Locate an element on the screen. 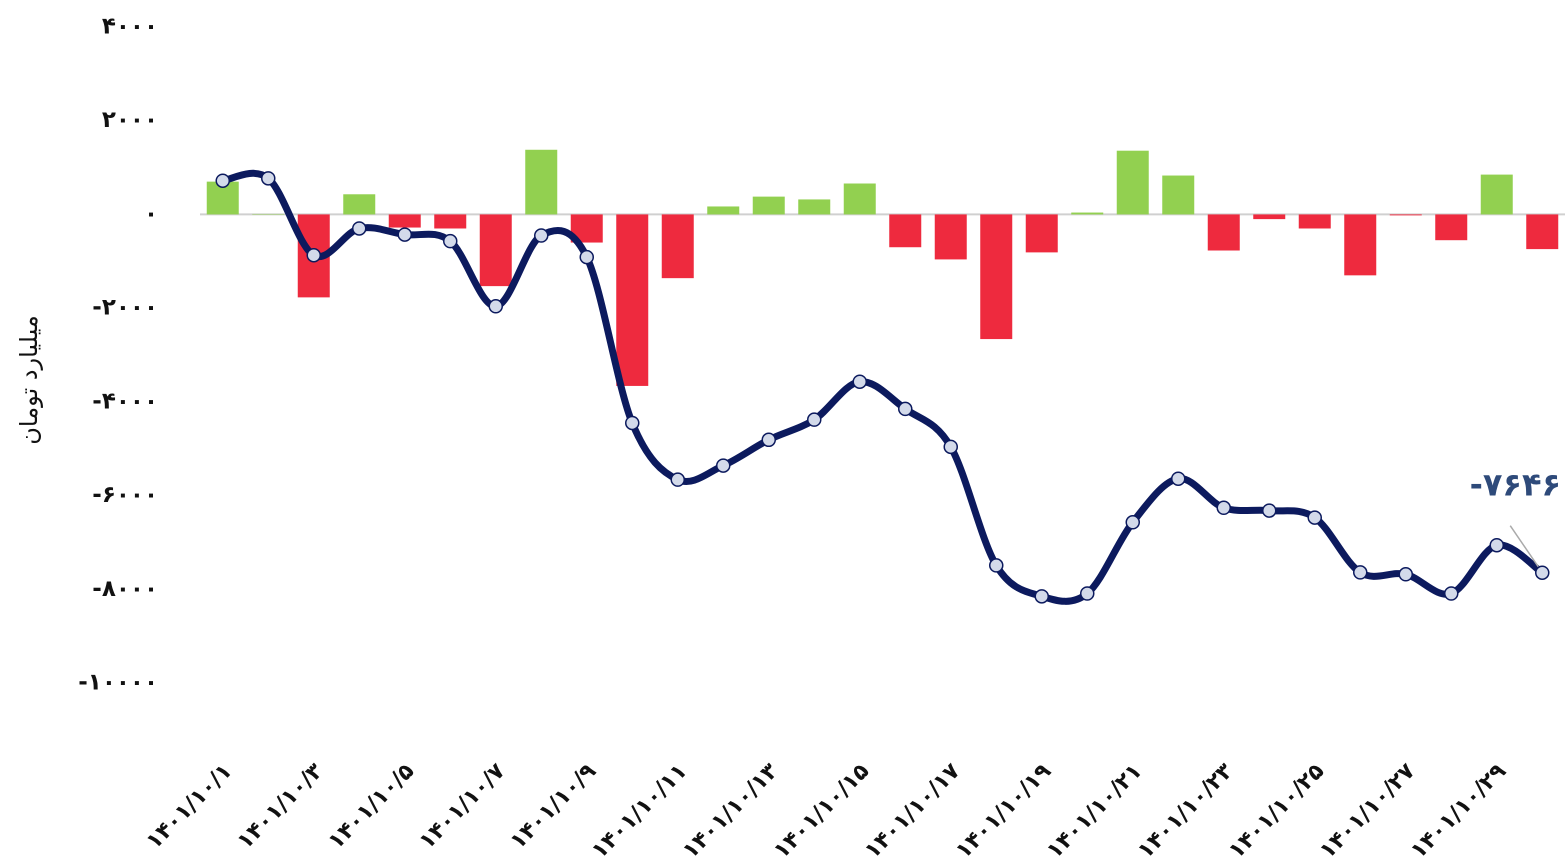  x-tick-label: ۱۴۰۱/۱۰/۱۷ is located at coordinates (912, 810).